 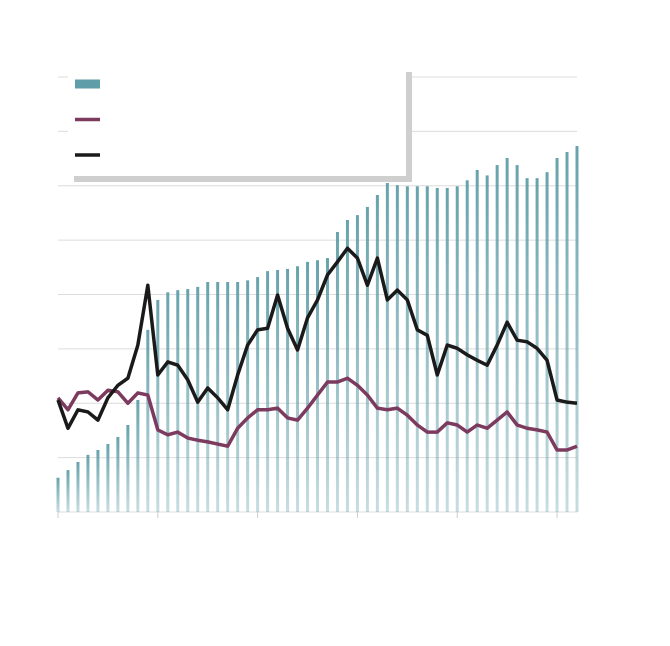 What do you see at coordinates (237, 121) in the screenshot?
I see `legend-box` at bounding box center [237, 121].